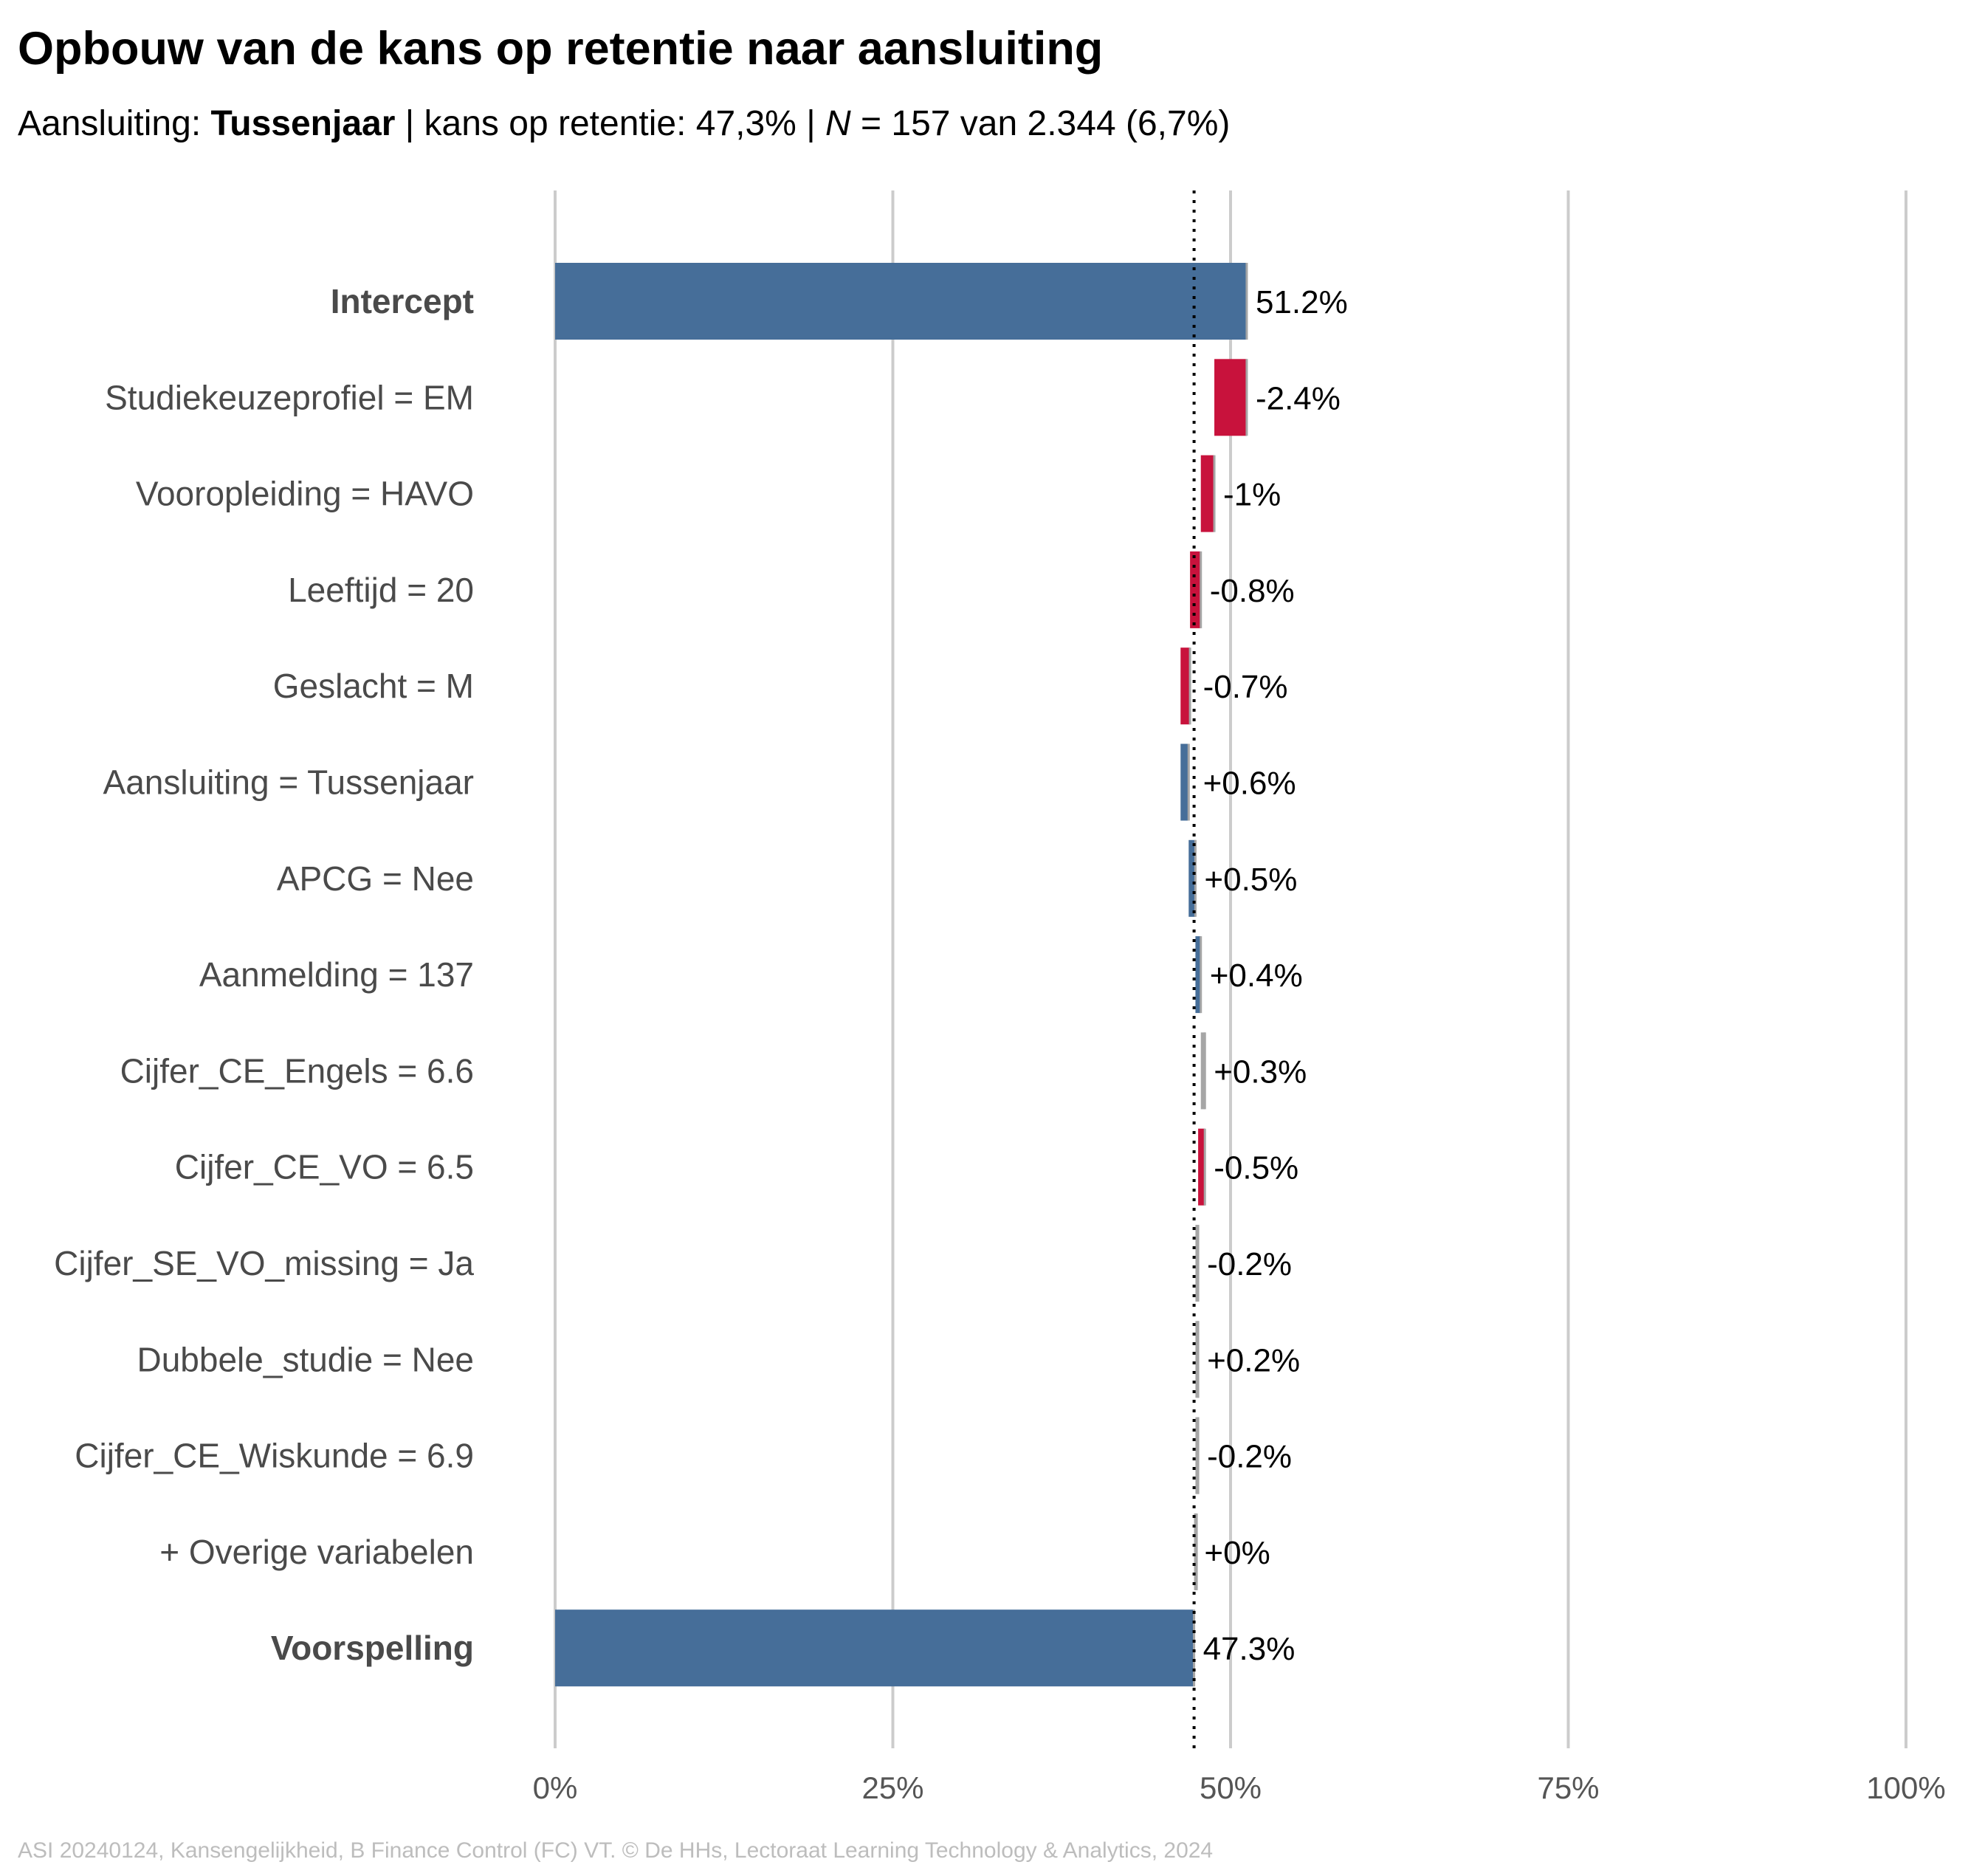 This screenshot has width=1968, height=1876. I want to click on value-label: 47.3%, so click(1250, 1649).